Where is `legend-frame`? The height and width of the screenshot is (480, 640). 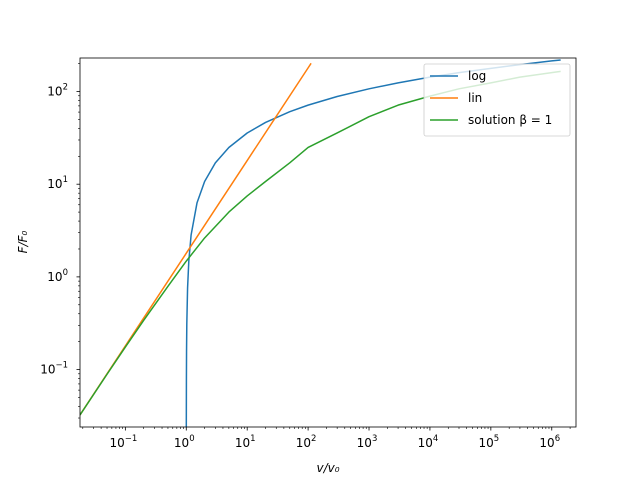 legend-frame is located at coordinates (497, 100).